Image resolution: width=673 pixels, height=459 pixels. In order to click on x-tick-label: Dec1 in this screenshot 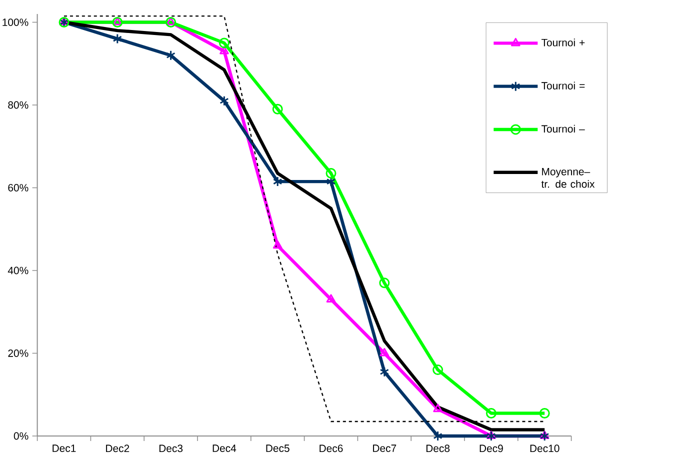, I will do `click(64, 448)`.